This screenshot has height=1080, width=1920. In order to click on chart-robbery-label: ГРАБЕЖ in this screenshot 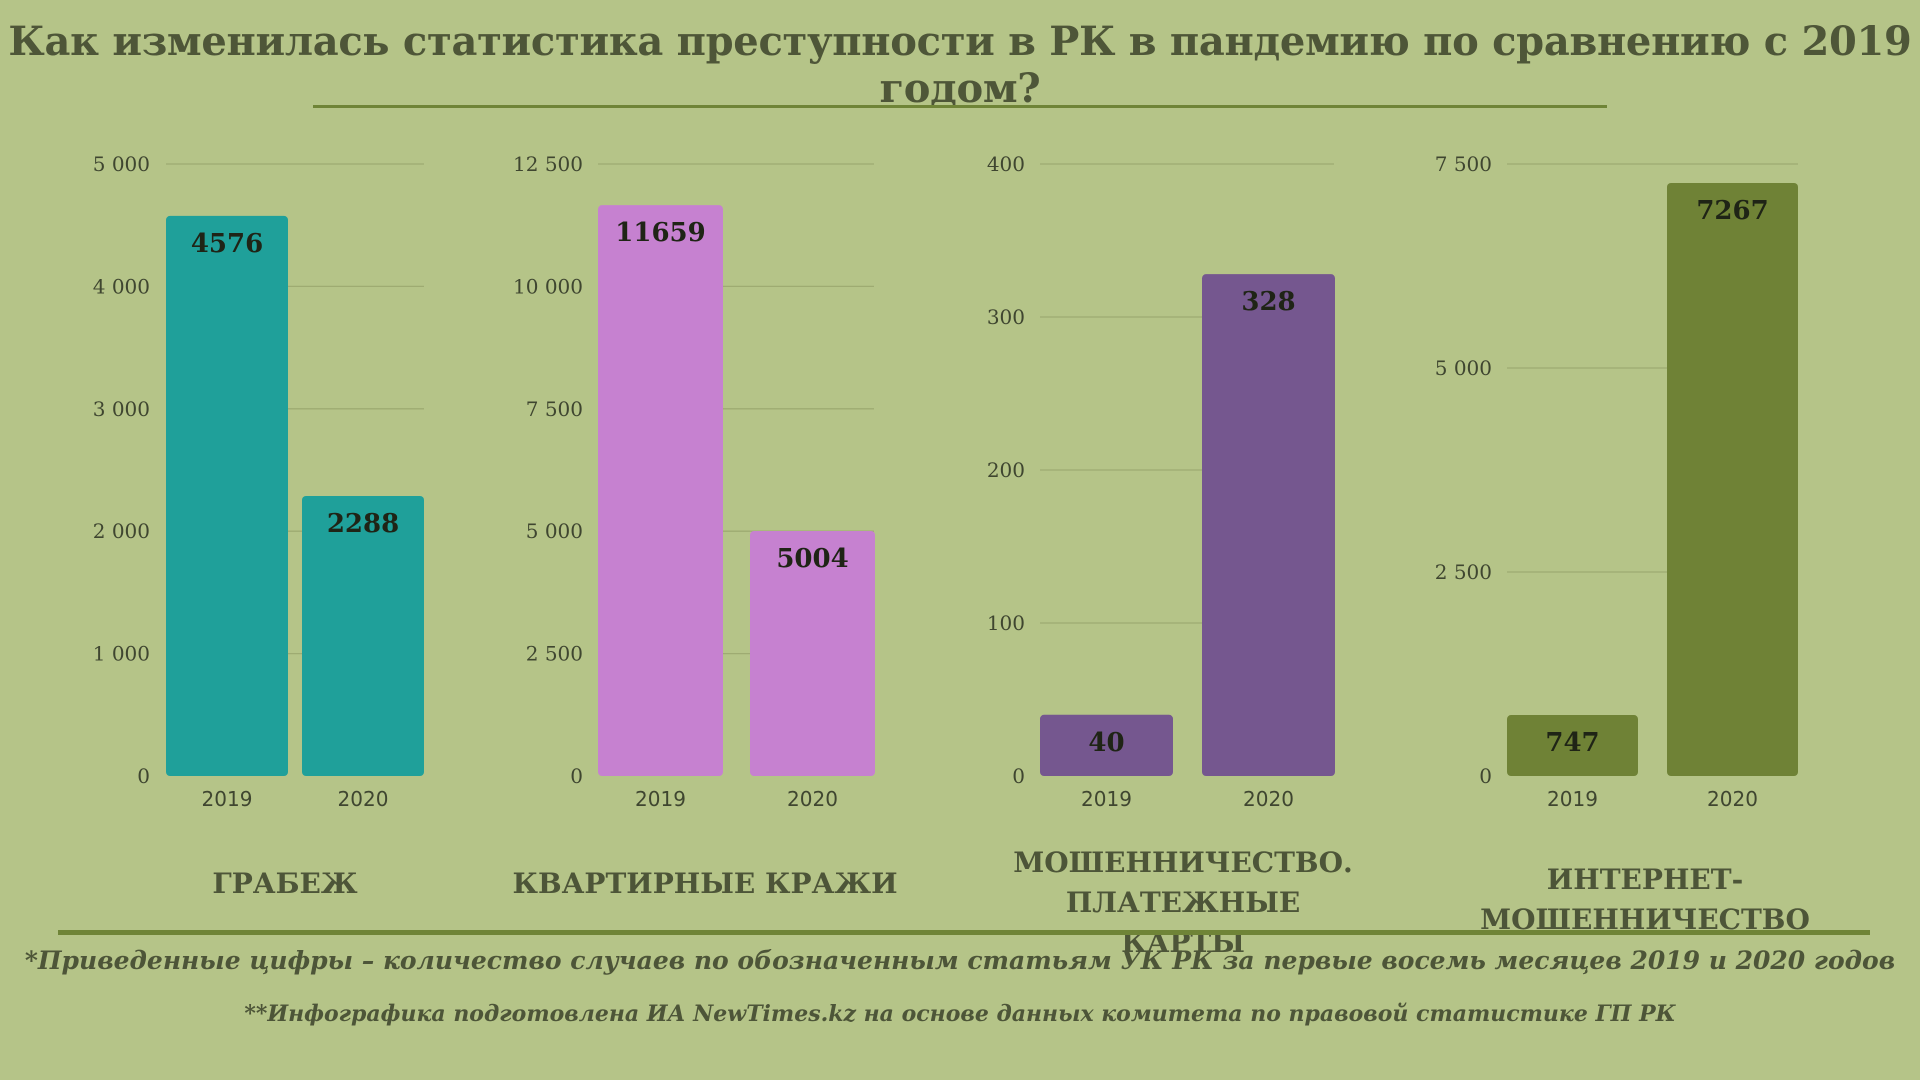, I will do `click(285, 883)`.